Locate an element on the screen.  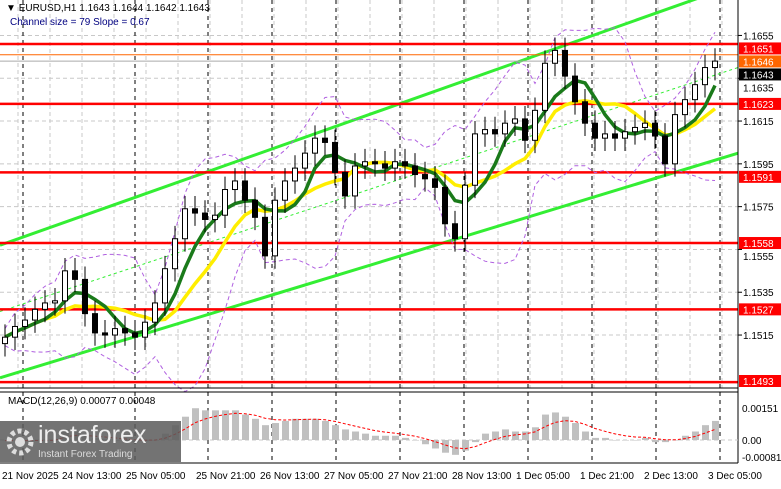
logo-name: instaforex is located at coordinates (92, 435).